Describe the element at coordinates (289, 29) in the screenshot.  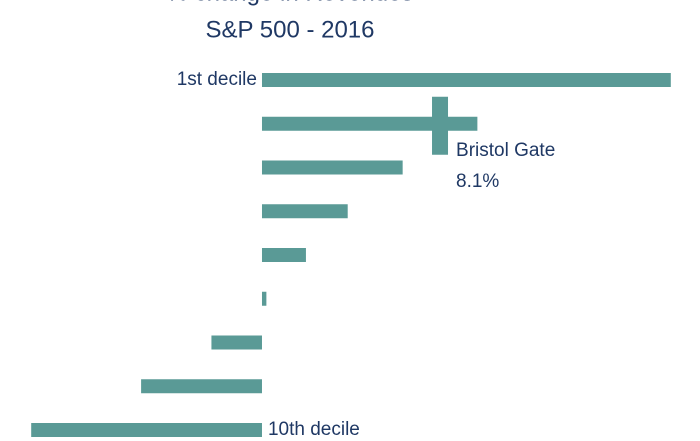
I see `chart-subtitle: S&P 500 - 2016` at that location.